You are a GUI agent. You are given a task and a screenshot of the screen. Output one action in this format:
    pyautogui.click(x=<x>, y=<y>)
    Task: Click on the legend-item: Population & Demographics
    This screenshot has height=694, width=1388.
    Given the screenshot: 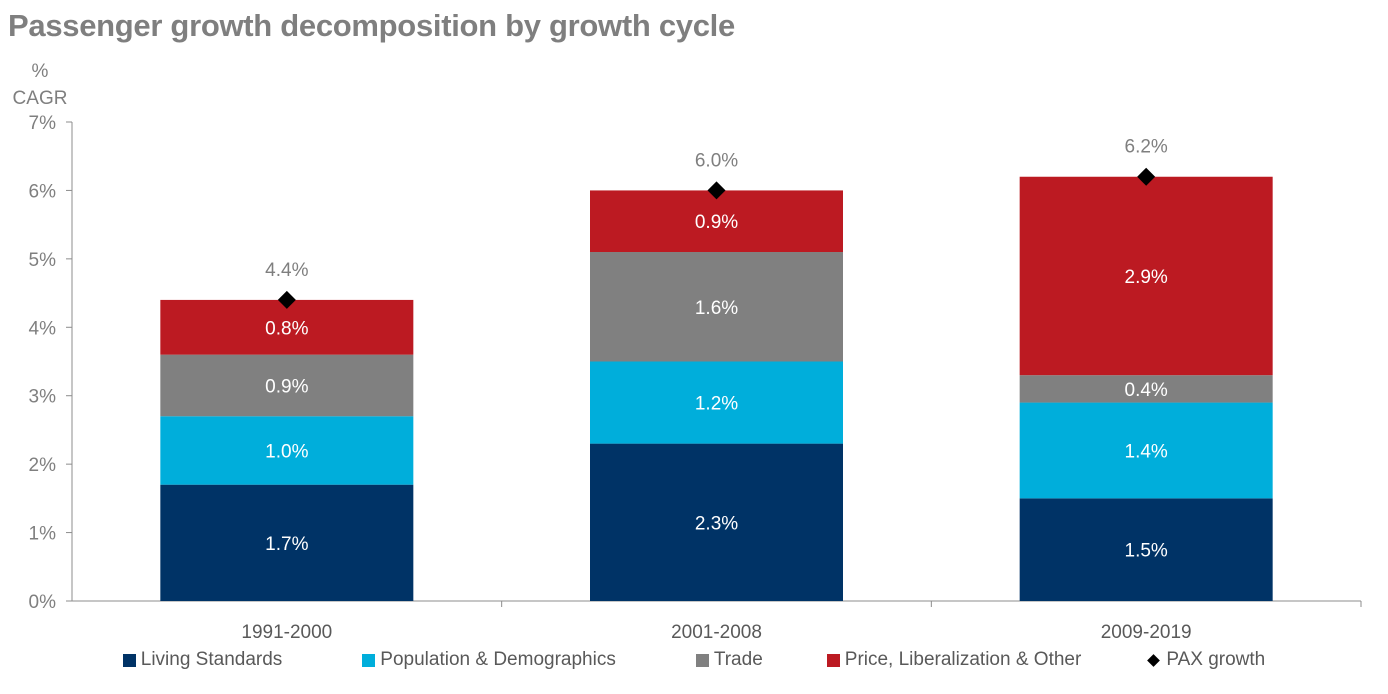 What is the action you would take?
    pyautogui.click(x=489, y=660)
    